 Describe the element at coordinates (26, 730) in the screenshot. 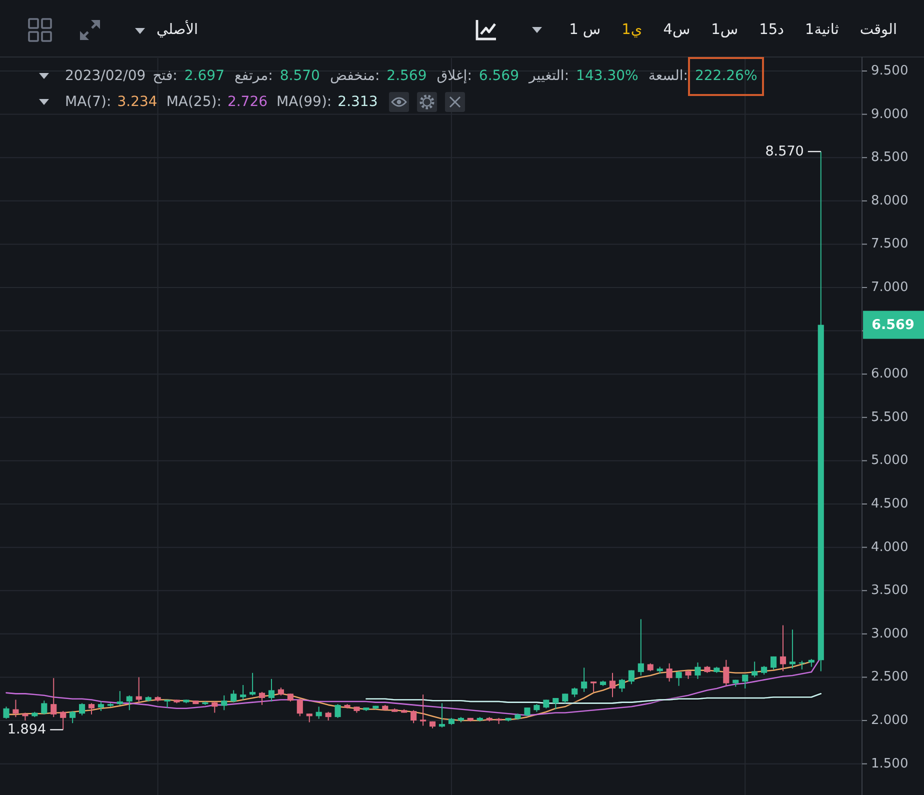

I see `annotation: 1.894` at that location.